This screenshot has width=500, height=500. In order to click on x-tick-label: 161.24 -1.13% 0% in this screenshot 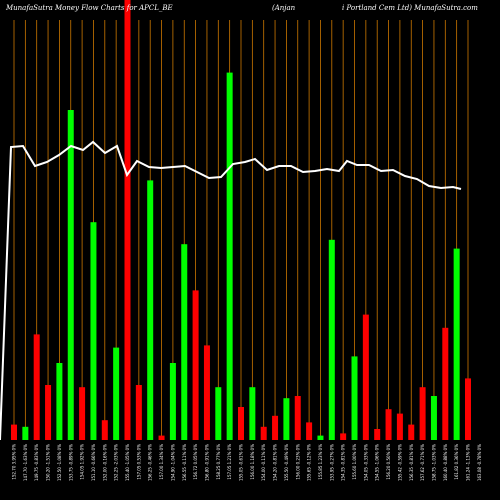, I will do `click(468, 462)`.